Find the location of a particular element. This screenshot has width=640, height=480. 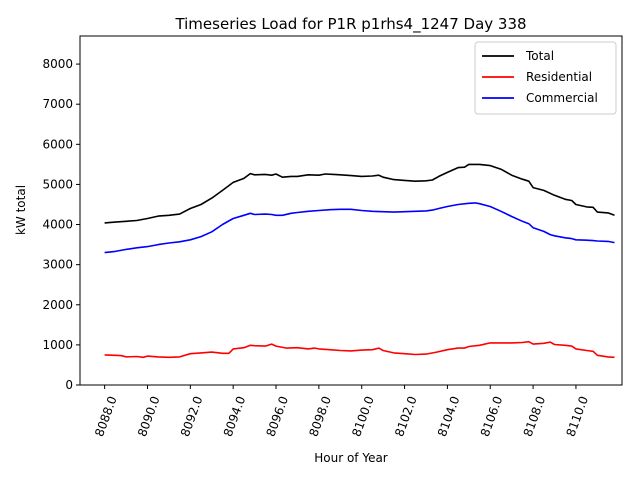

series-line-total is located at coordinates (359, 193).